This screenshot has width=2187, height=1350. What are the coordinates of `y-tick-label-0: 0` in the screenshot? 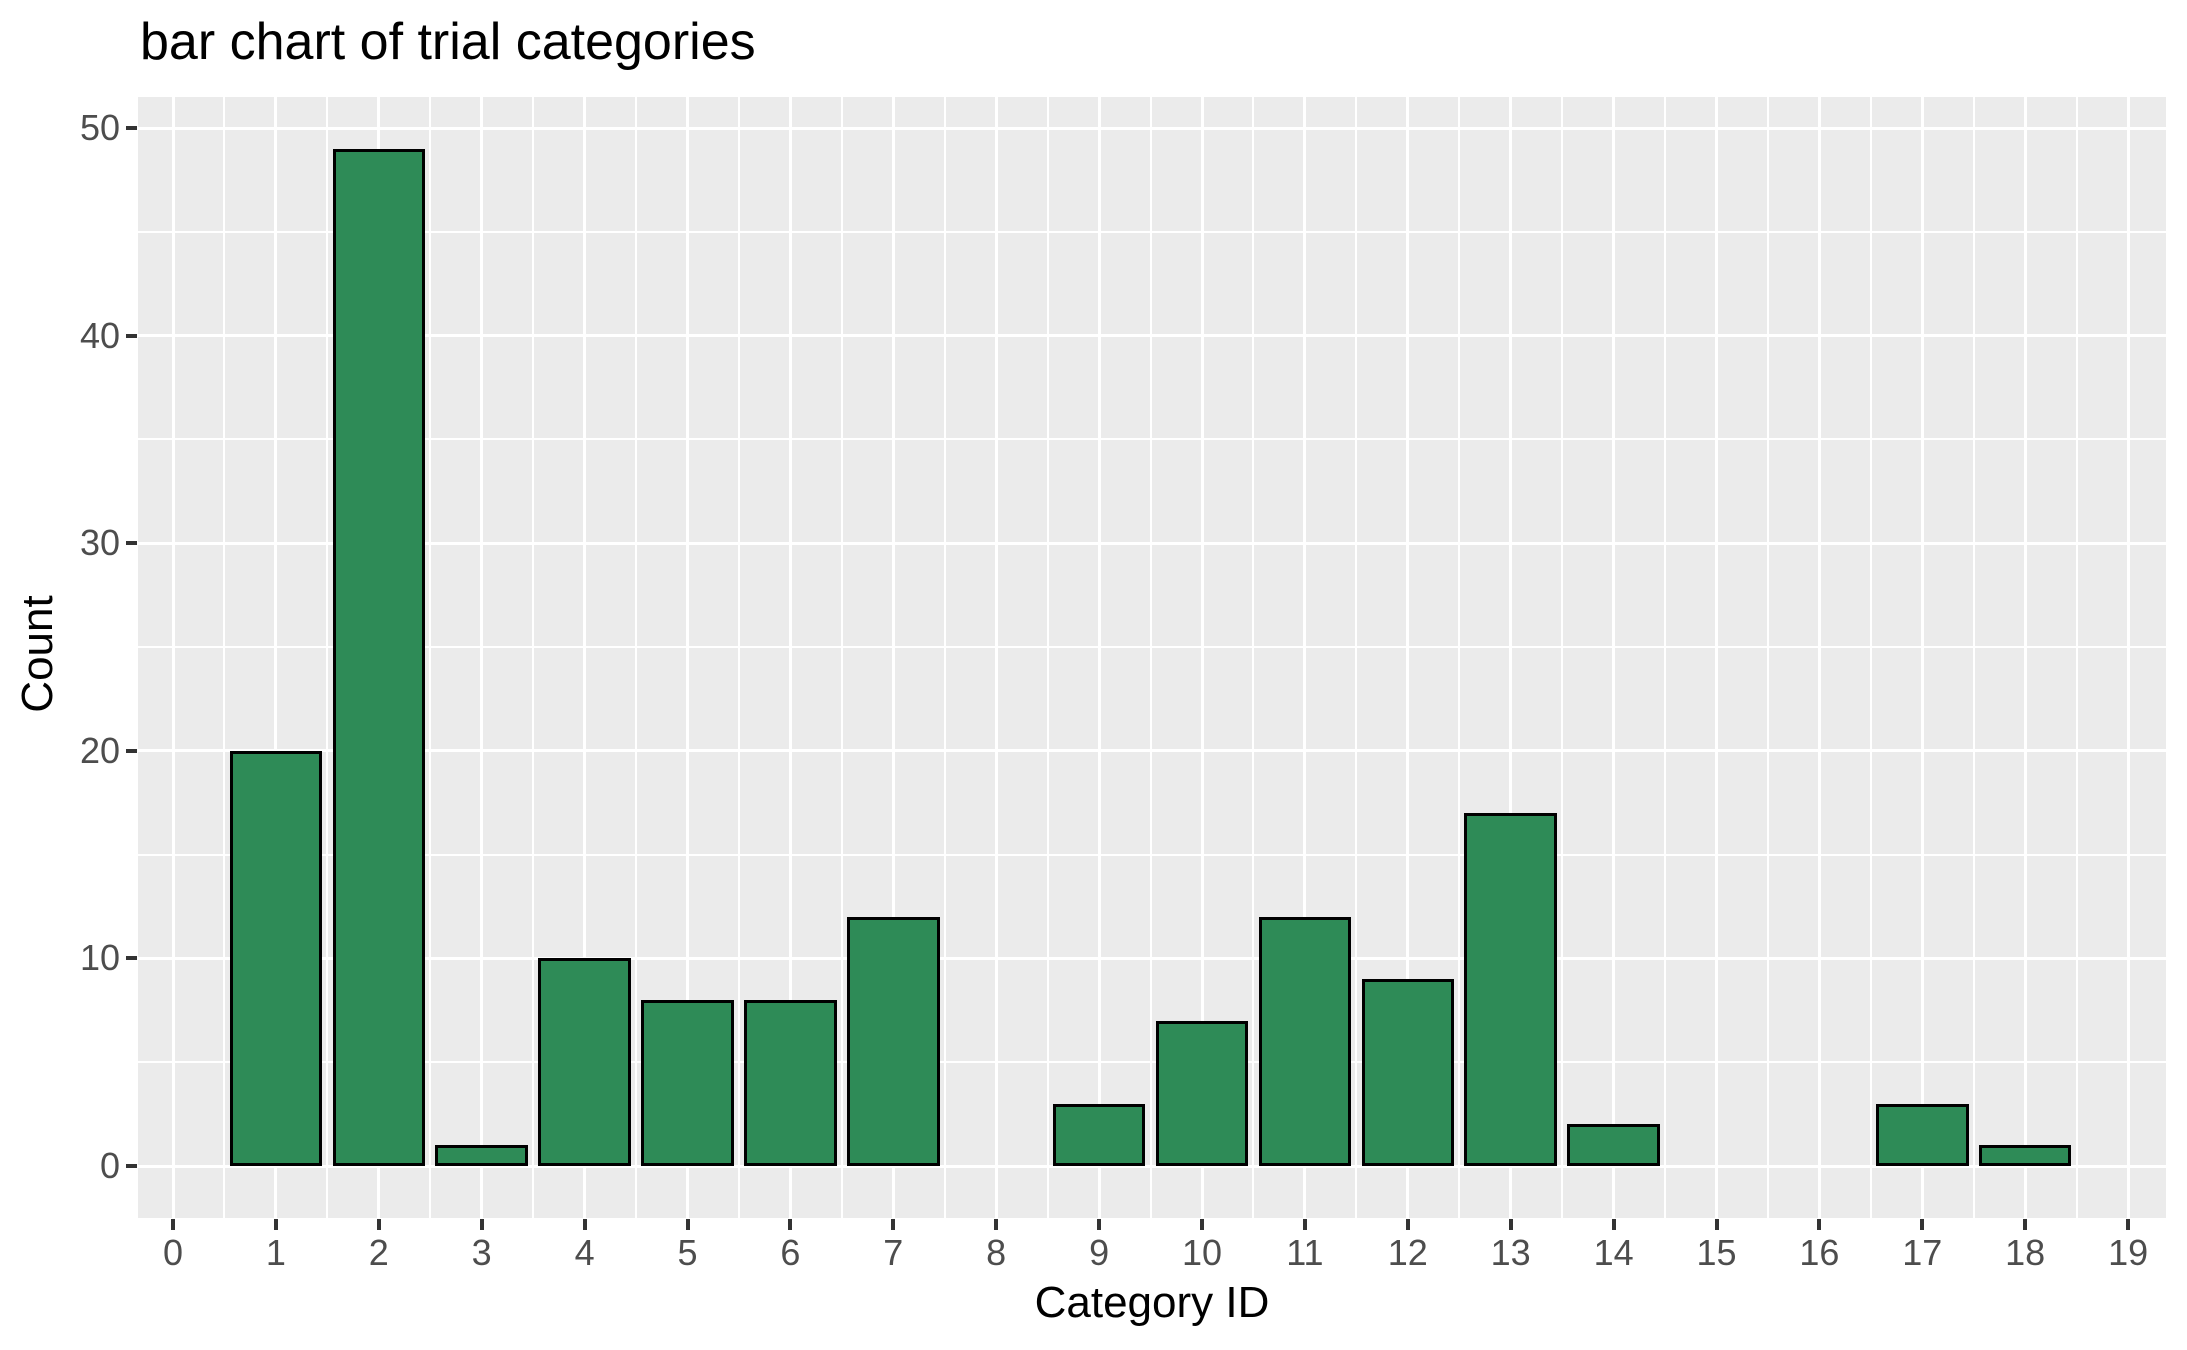 It's located at (109, 1165).